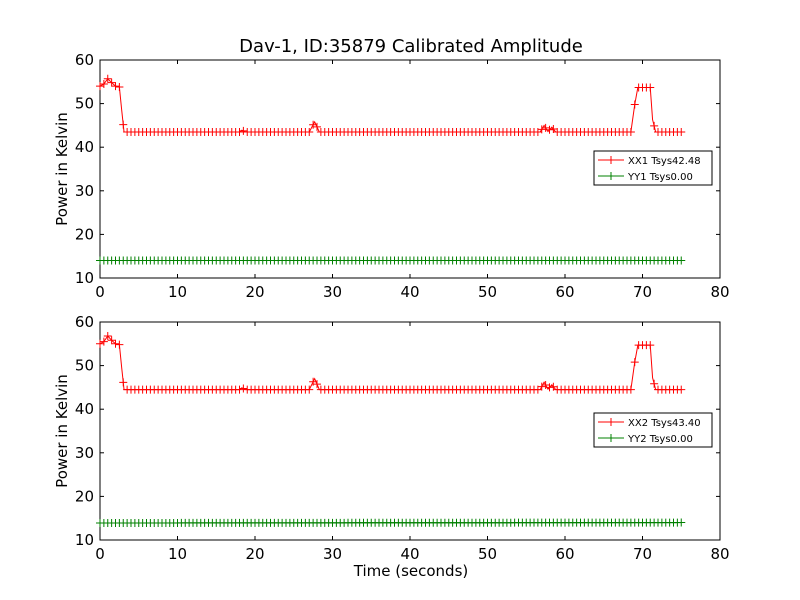 The height and width of the screenshot is (600, 800). I want to click on legend-label: XX1 Tsys42.48, so click(664, 161).